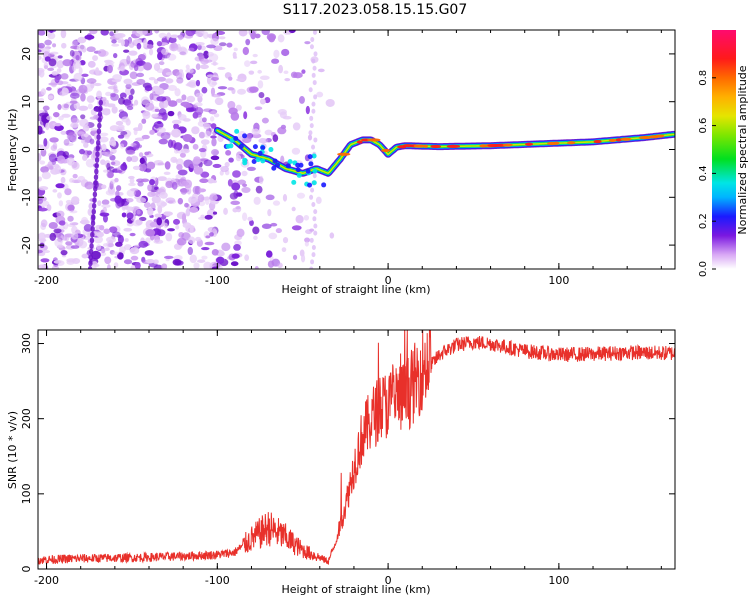 The height and width of the screenshot is (600, 750). I want to click on spectrogram-xtick-label: 100, so click(558, 280).